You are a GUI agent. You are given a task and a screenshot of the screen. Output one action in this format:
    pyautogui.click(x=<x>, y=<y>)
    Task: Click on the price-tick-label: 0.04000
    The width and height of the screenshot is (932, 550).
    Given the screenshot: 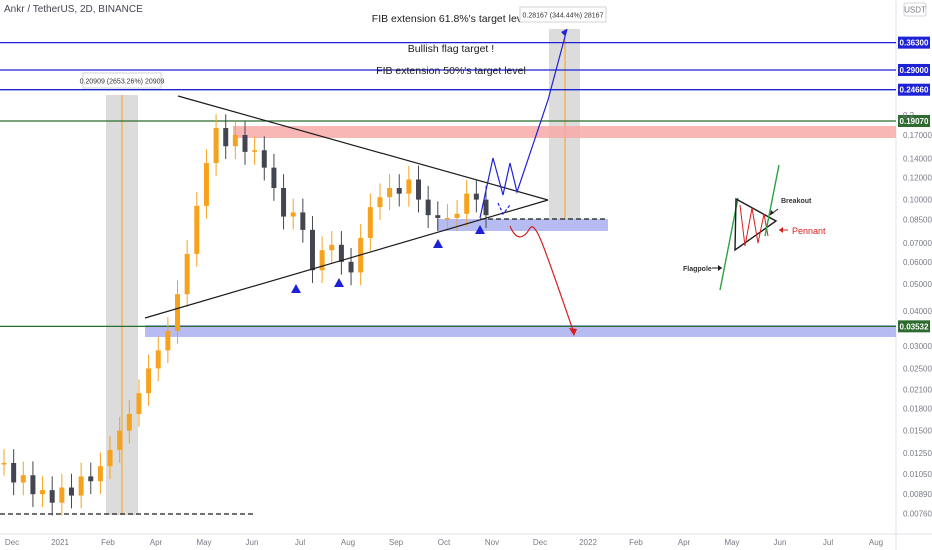 What is the action you would take?
    pyautogui.click(x=917, y=311)
    